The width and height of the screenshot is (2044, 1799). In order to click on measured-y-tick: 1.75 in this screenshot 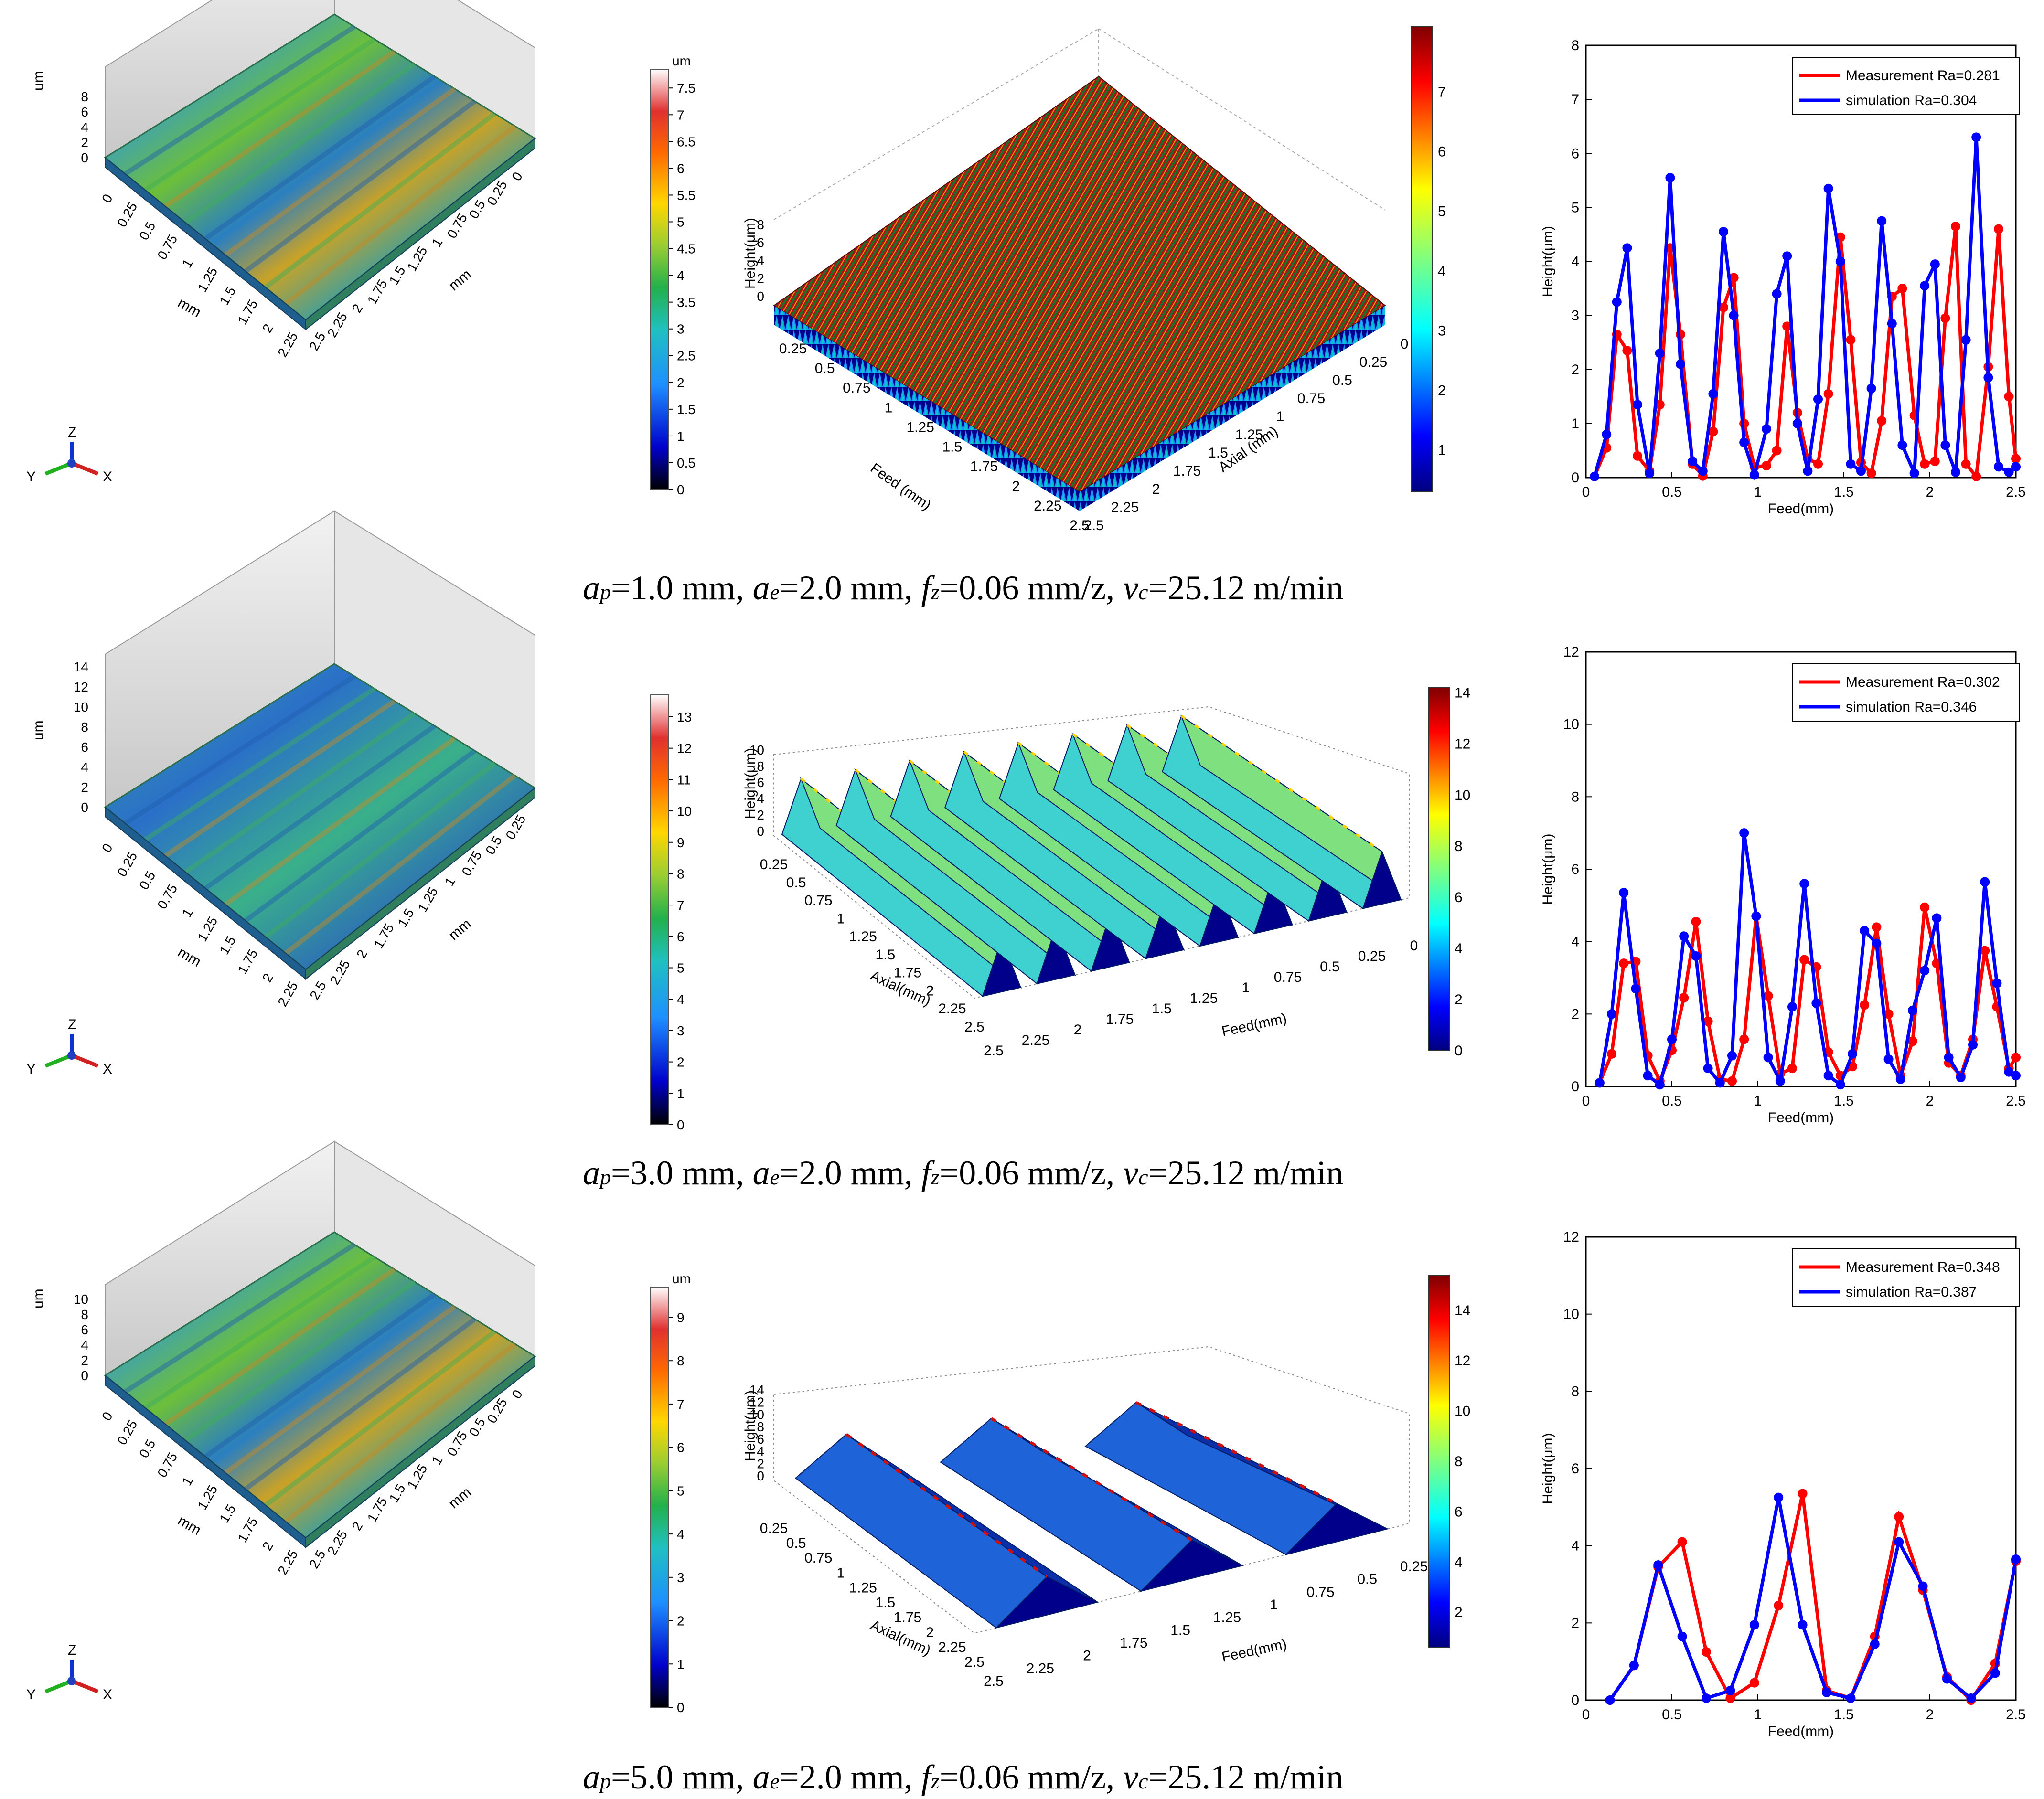, I will do `click(377, 1510)`.